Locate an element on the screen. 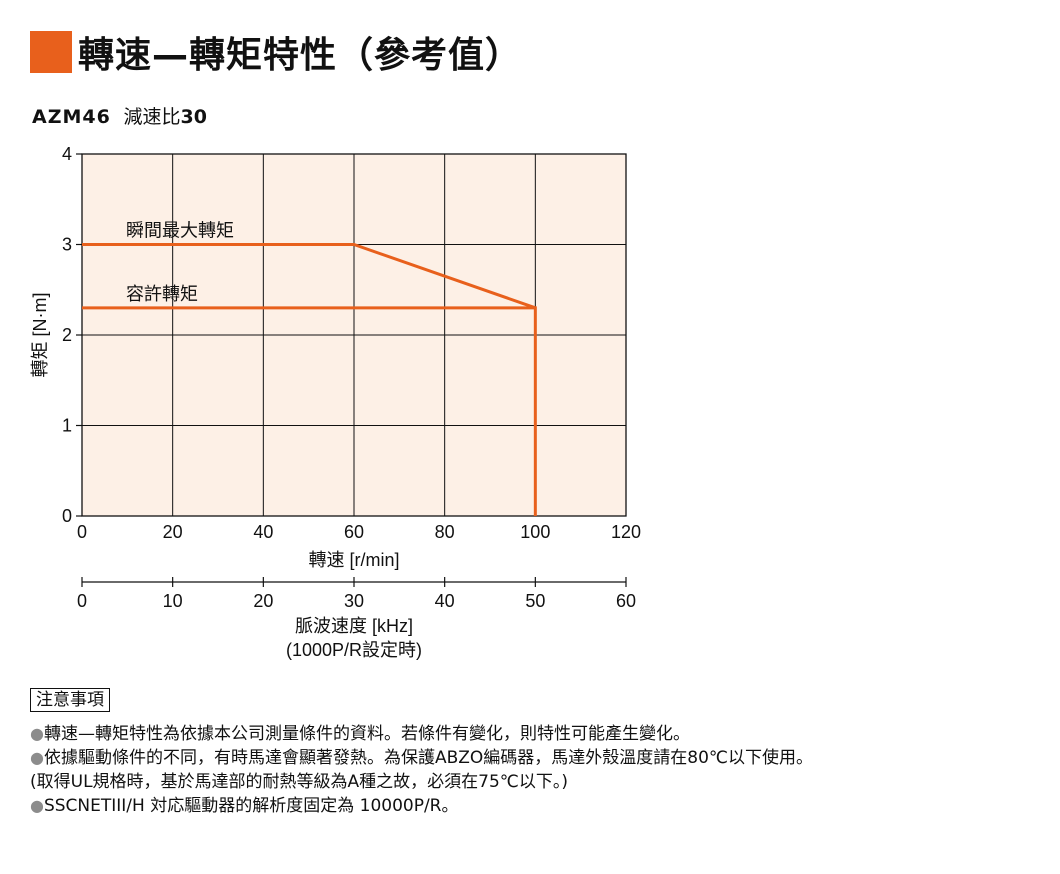 This screenshot has width=1060, height=874. page-title: 轉速—轉矩特性（參考值） is located at coordinates (300, 55).